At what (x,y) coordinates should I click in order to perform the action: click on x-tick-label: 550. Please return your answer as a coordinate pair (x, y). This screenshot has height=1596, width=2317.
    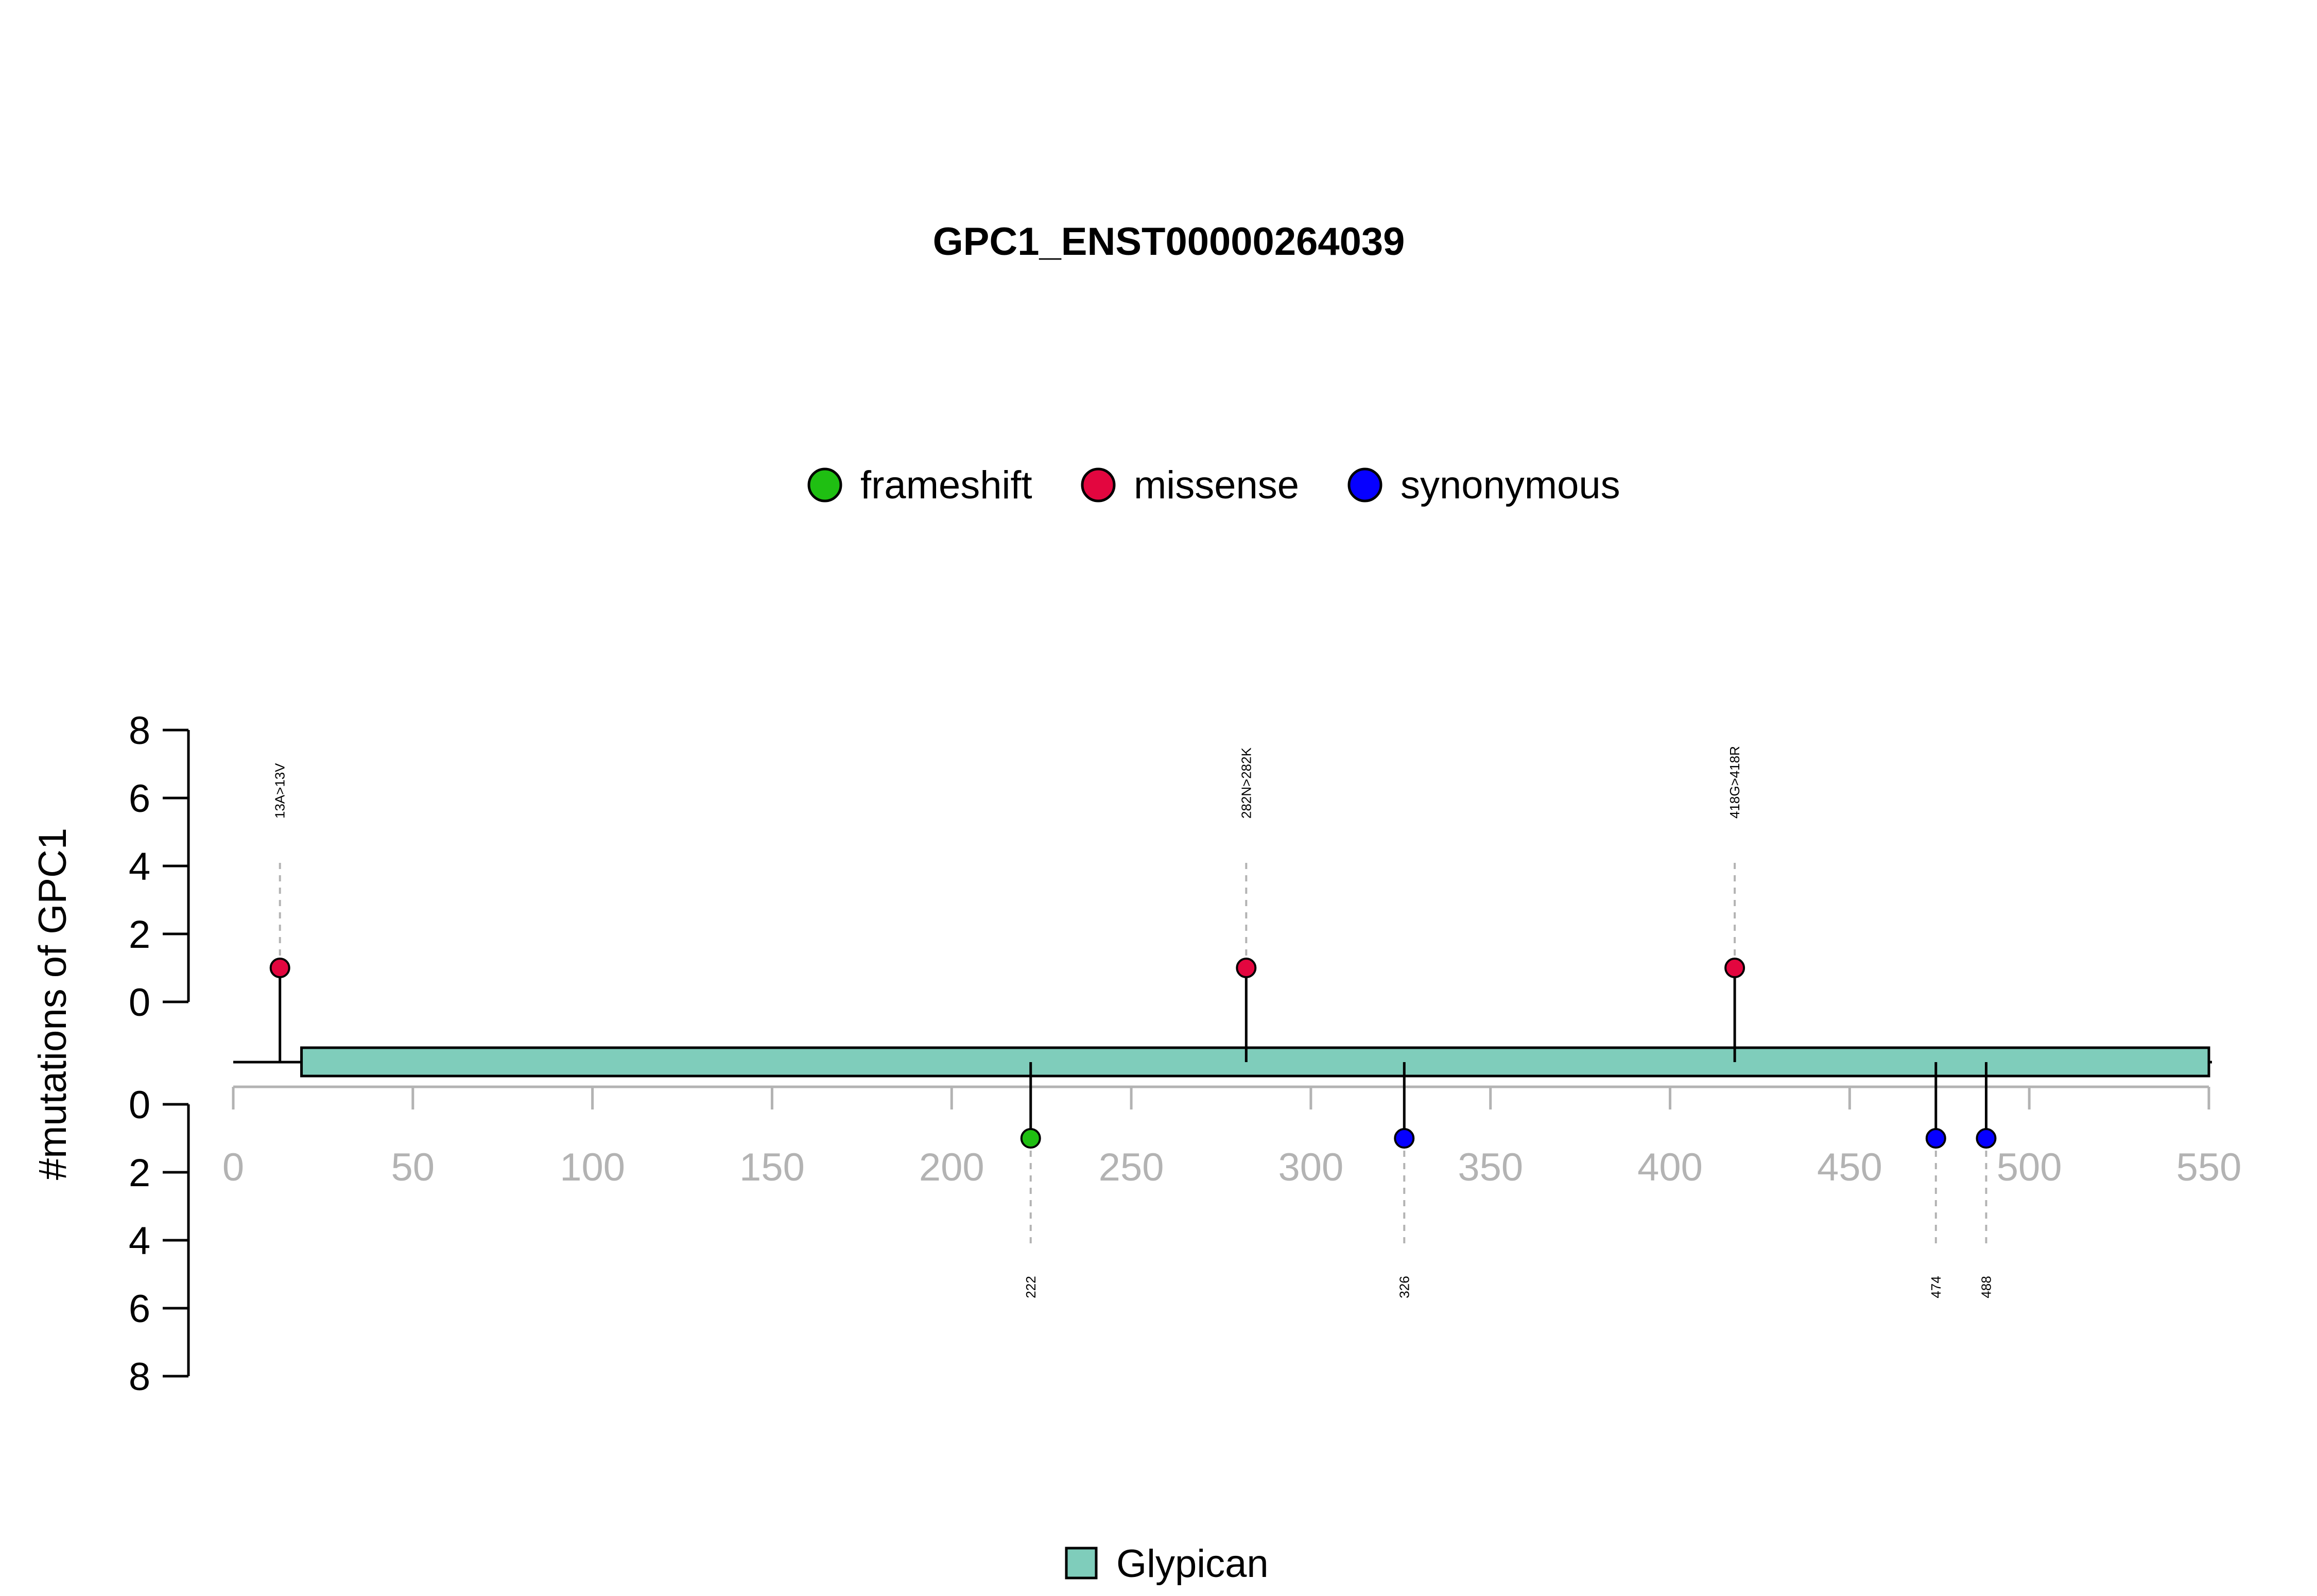
    Looking at the image, I should click on (2209, 1167).